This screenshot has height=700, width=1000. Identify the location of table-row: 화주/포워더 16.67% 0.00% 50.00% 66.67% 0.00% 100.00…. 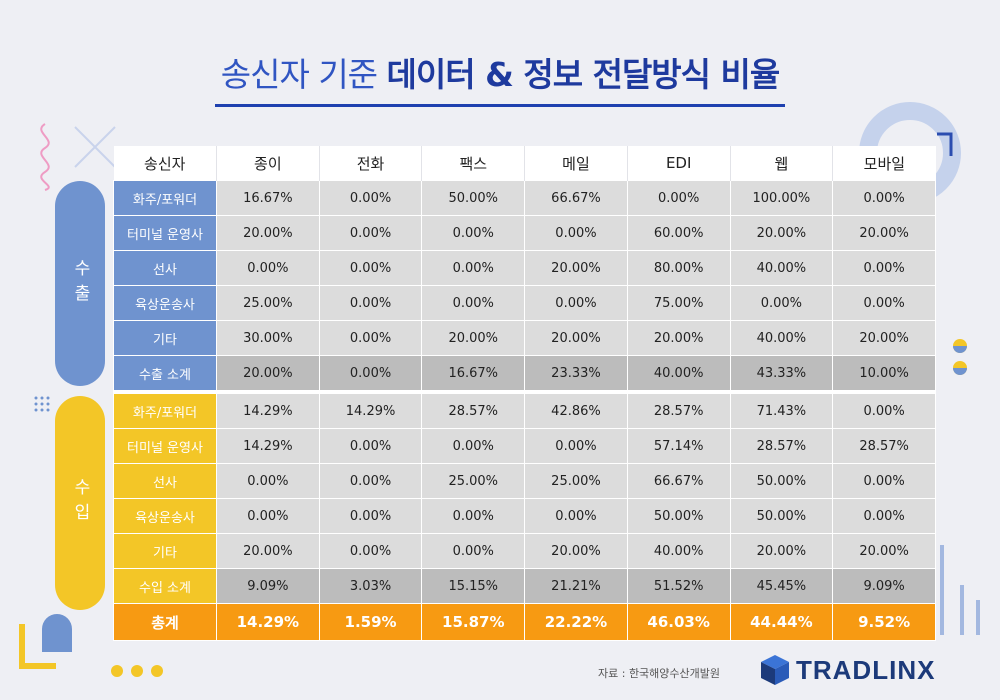
(524, 198).